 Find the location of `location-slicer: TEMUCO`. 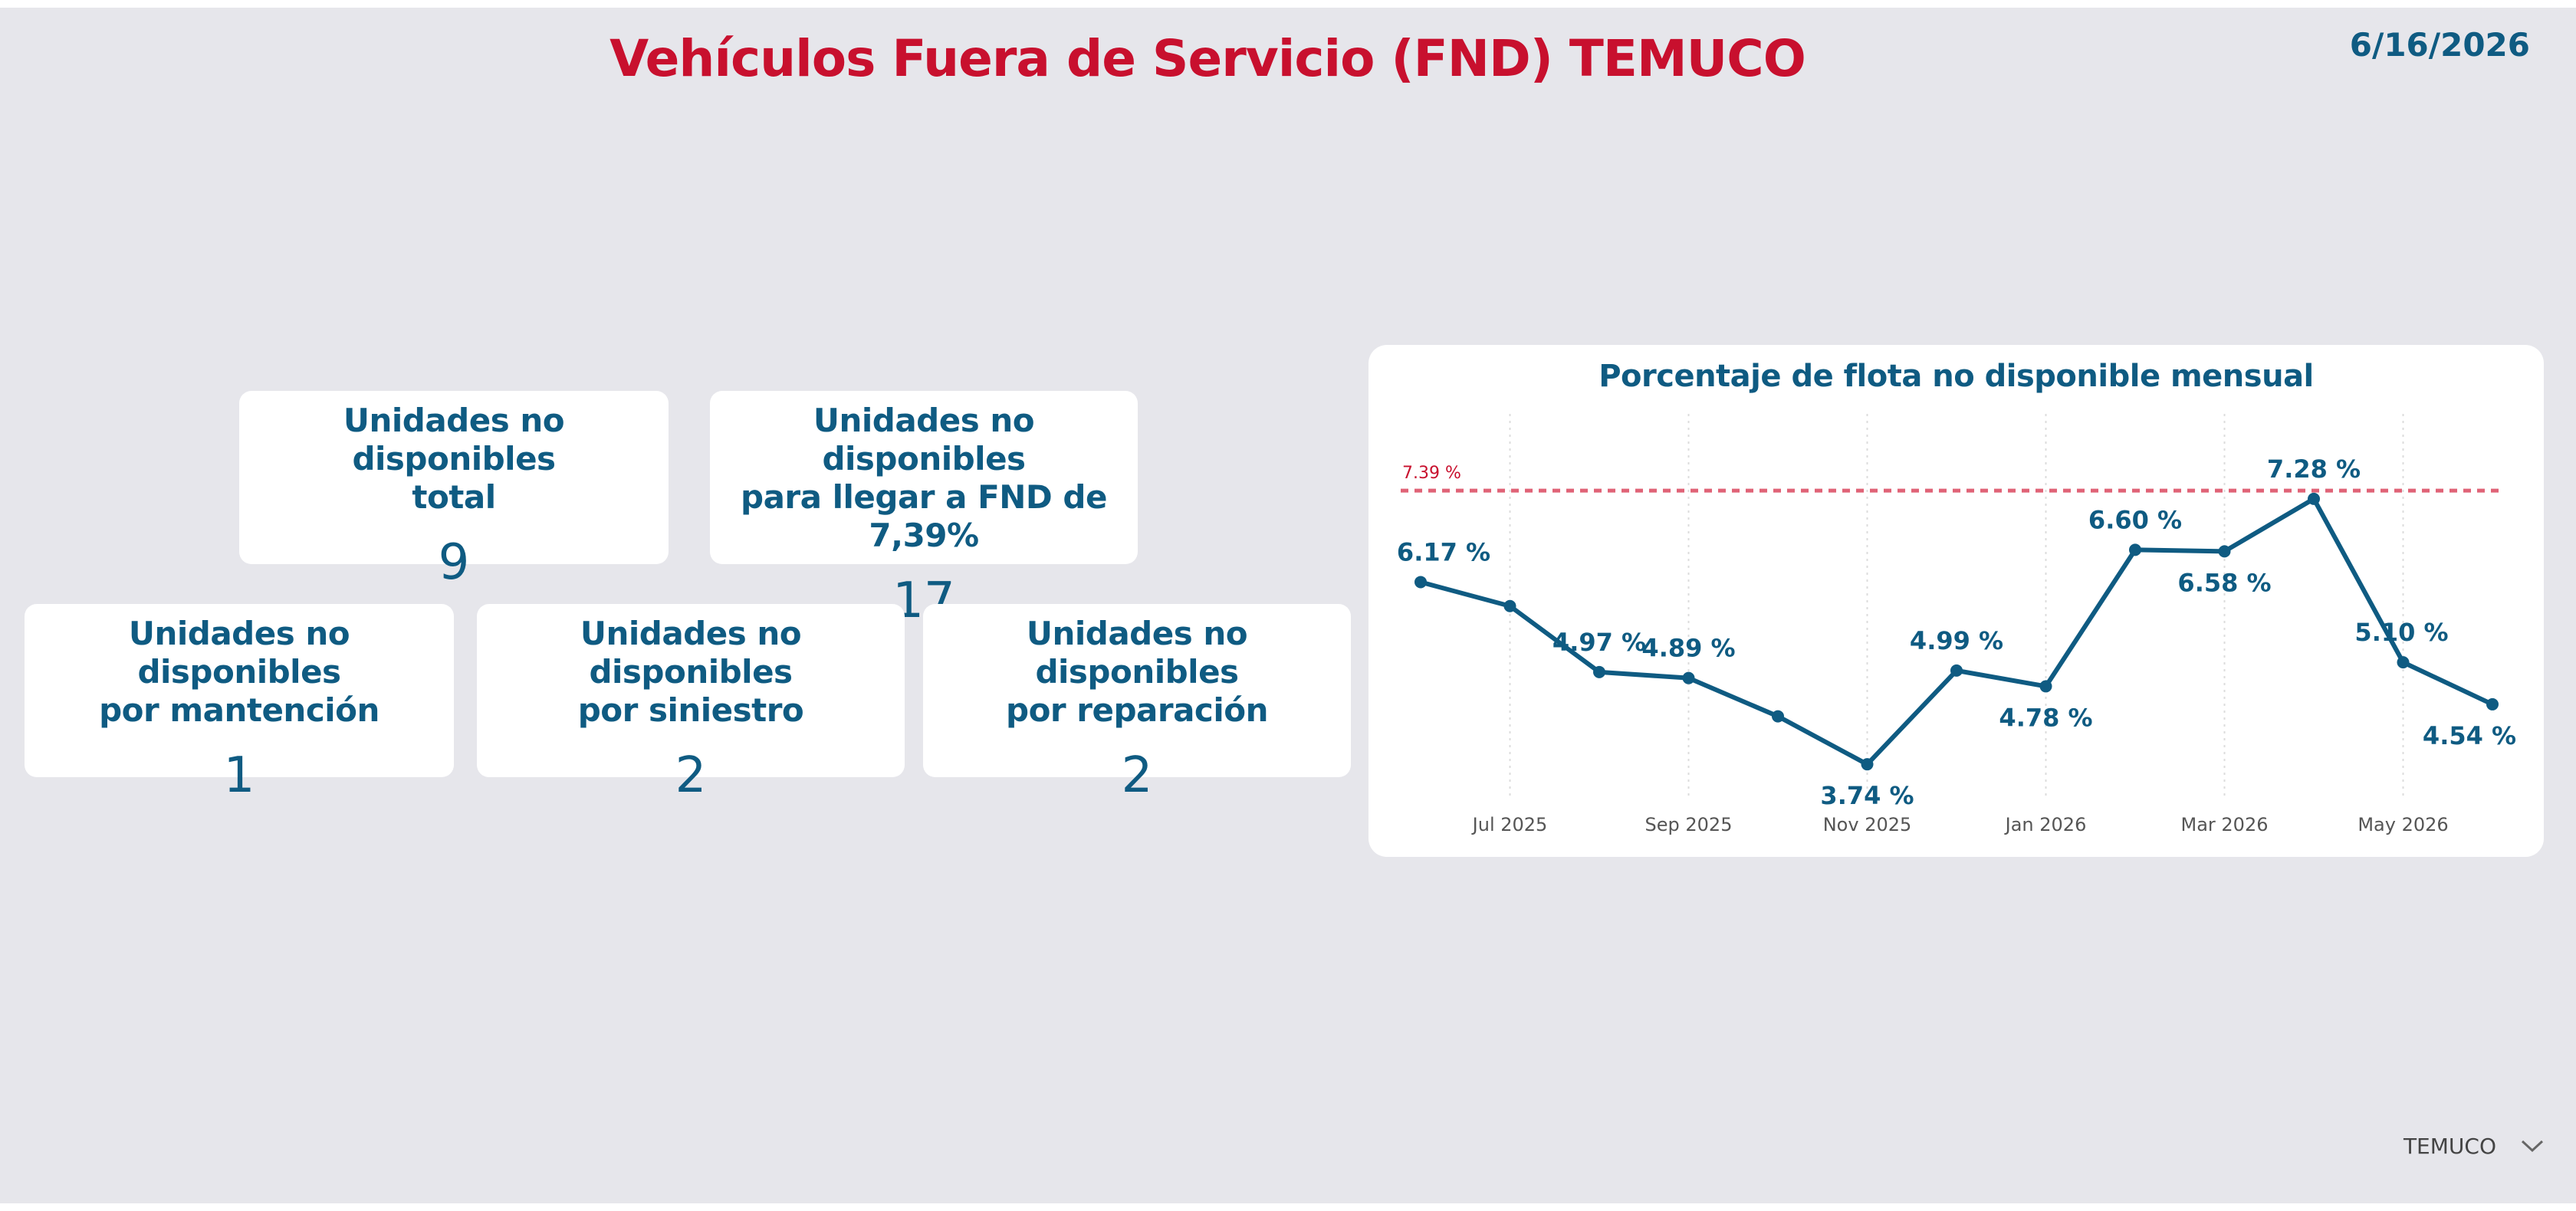

location-slicer: TEMUCO is located at coordinates (2475, 1146).